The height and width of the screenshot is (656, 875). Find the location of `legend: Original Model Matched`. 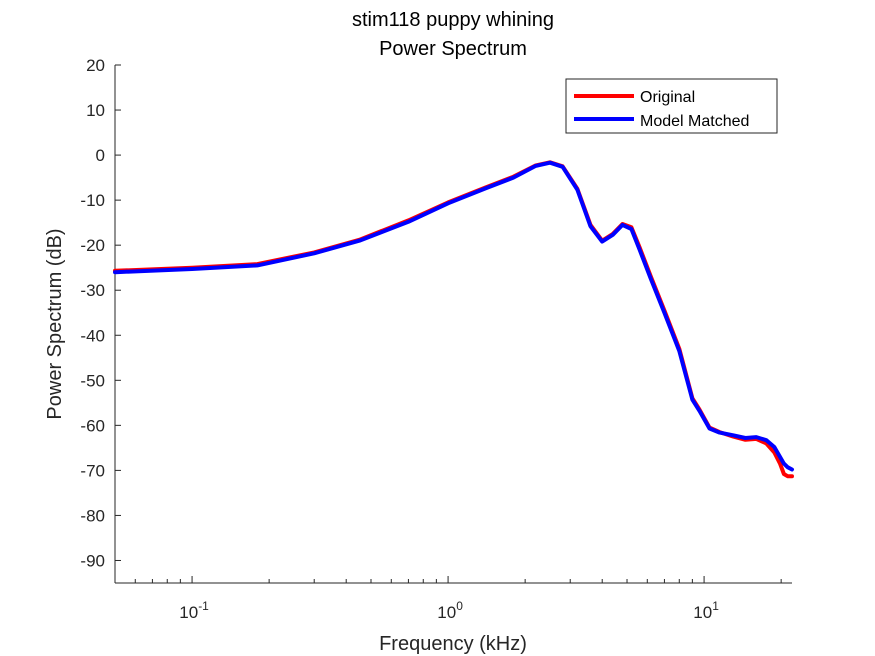

legend: Original Model Matched is located at coordinates (671, 106).